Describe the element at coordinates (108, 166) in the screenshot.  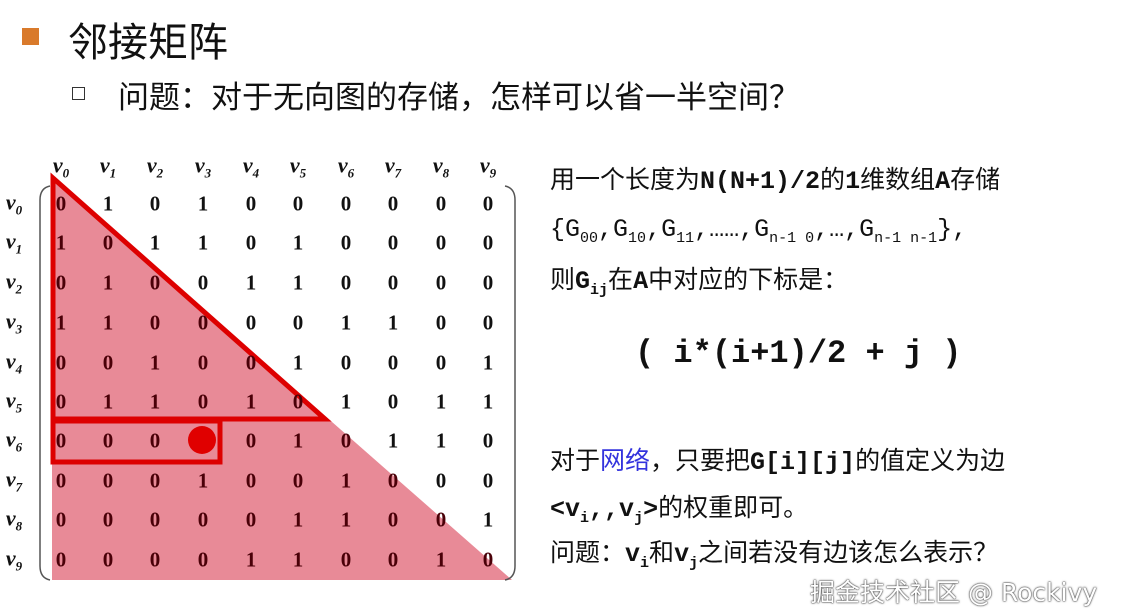
I see `col-label-v1: v1` at that location.